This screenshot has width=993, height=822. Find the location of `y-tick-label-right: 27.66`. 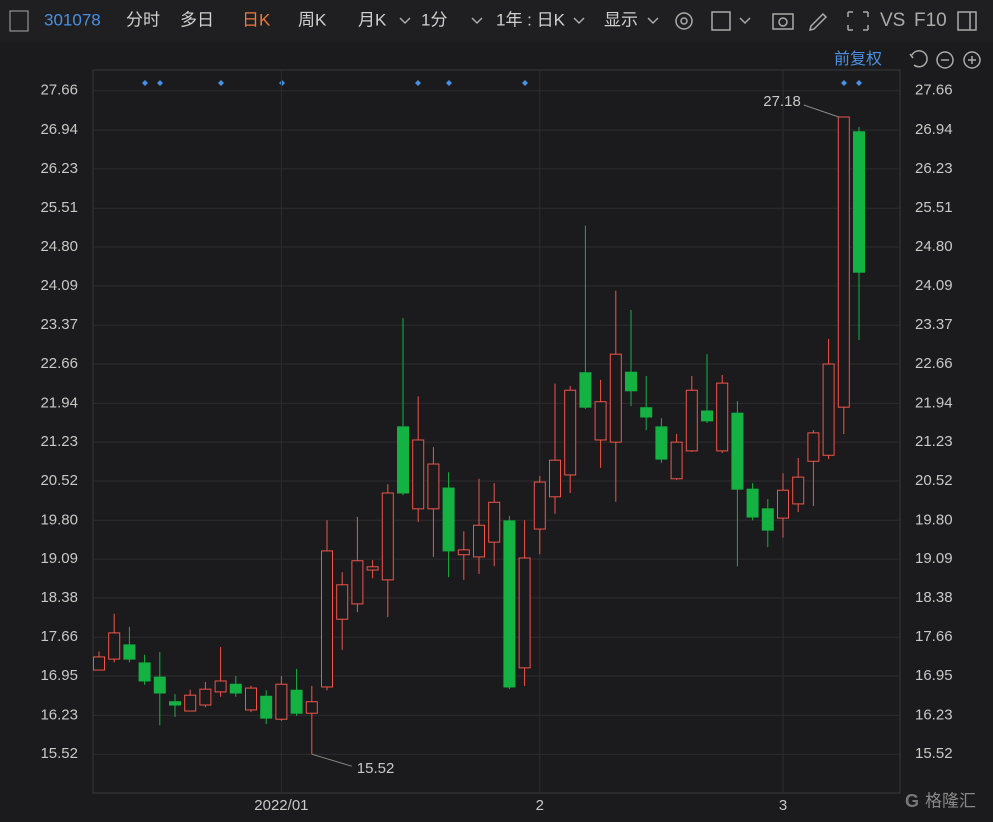

y-tick-label-right: 27.66 is located at coordinates (934, 90).